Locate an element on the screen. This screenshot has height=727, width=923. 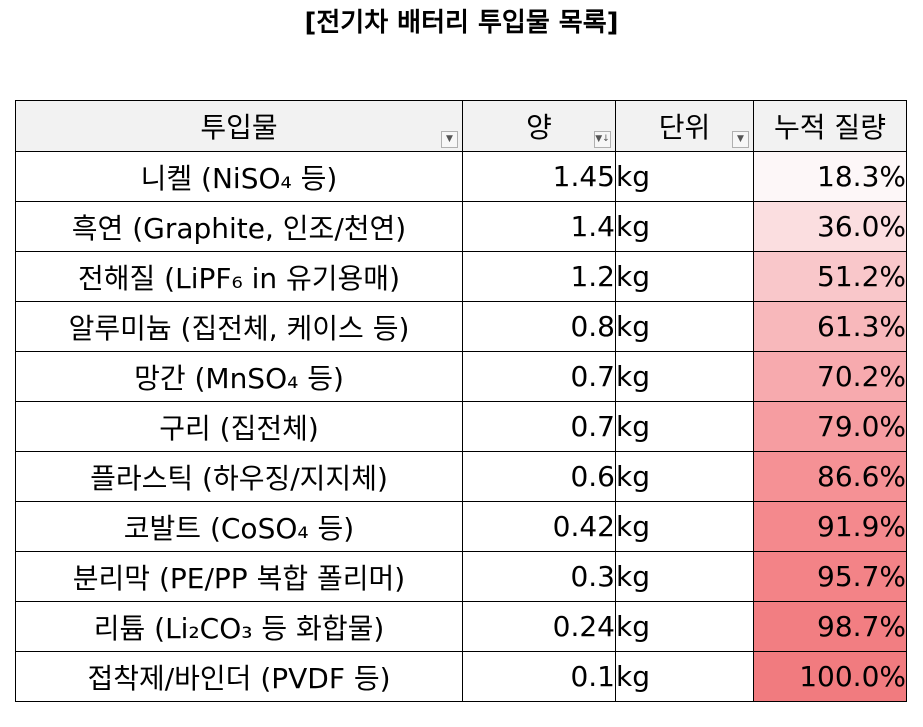
cumulative-mass-cell: 61.3% is located at coordinates (830, 326).